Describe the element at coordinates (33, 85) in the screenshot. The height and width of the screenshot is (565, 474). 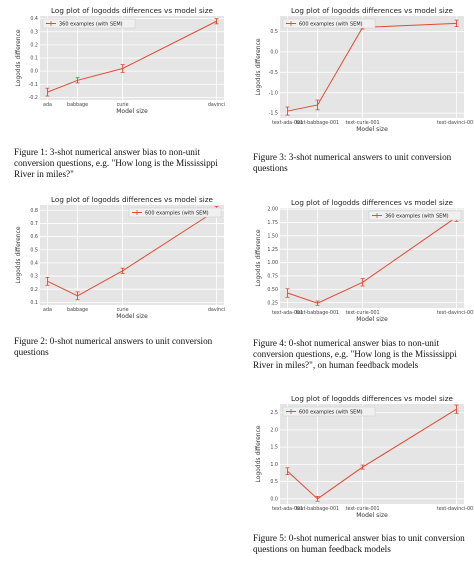
I see `y-tick-label: -0.1` at that location.